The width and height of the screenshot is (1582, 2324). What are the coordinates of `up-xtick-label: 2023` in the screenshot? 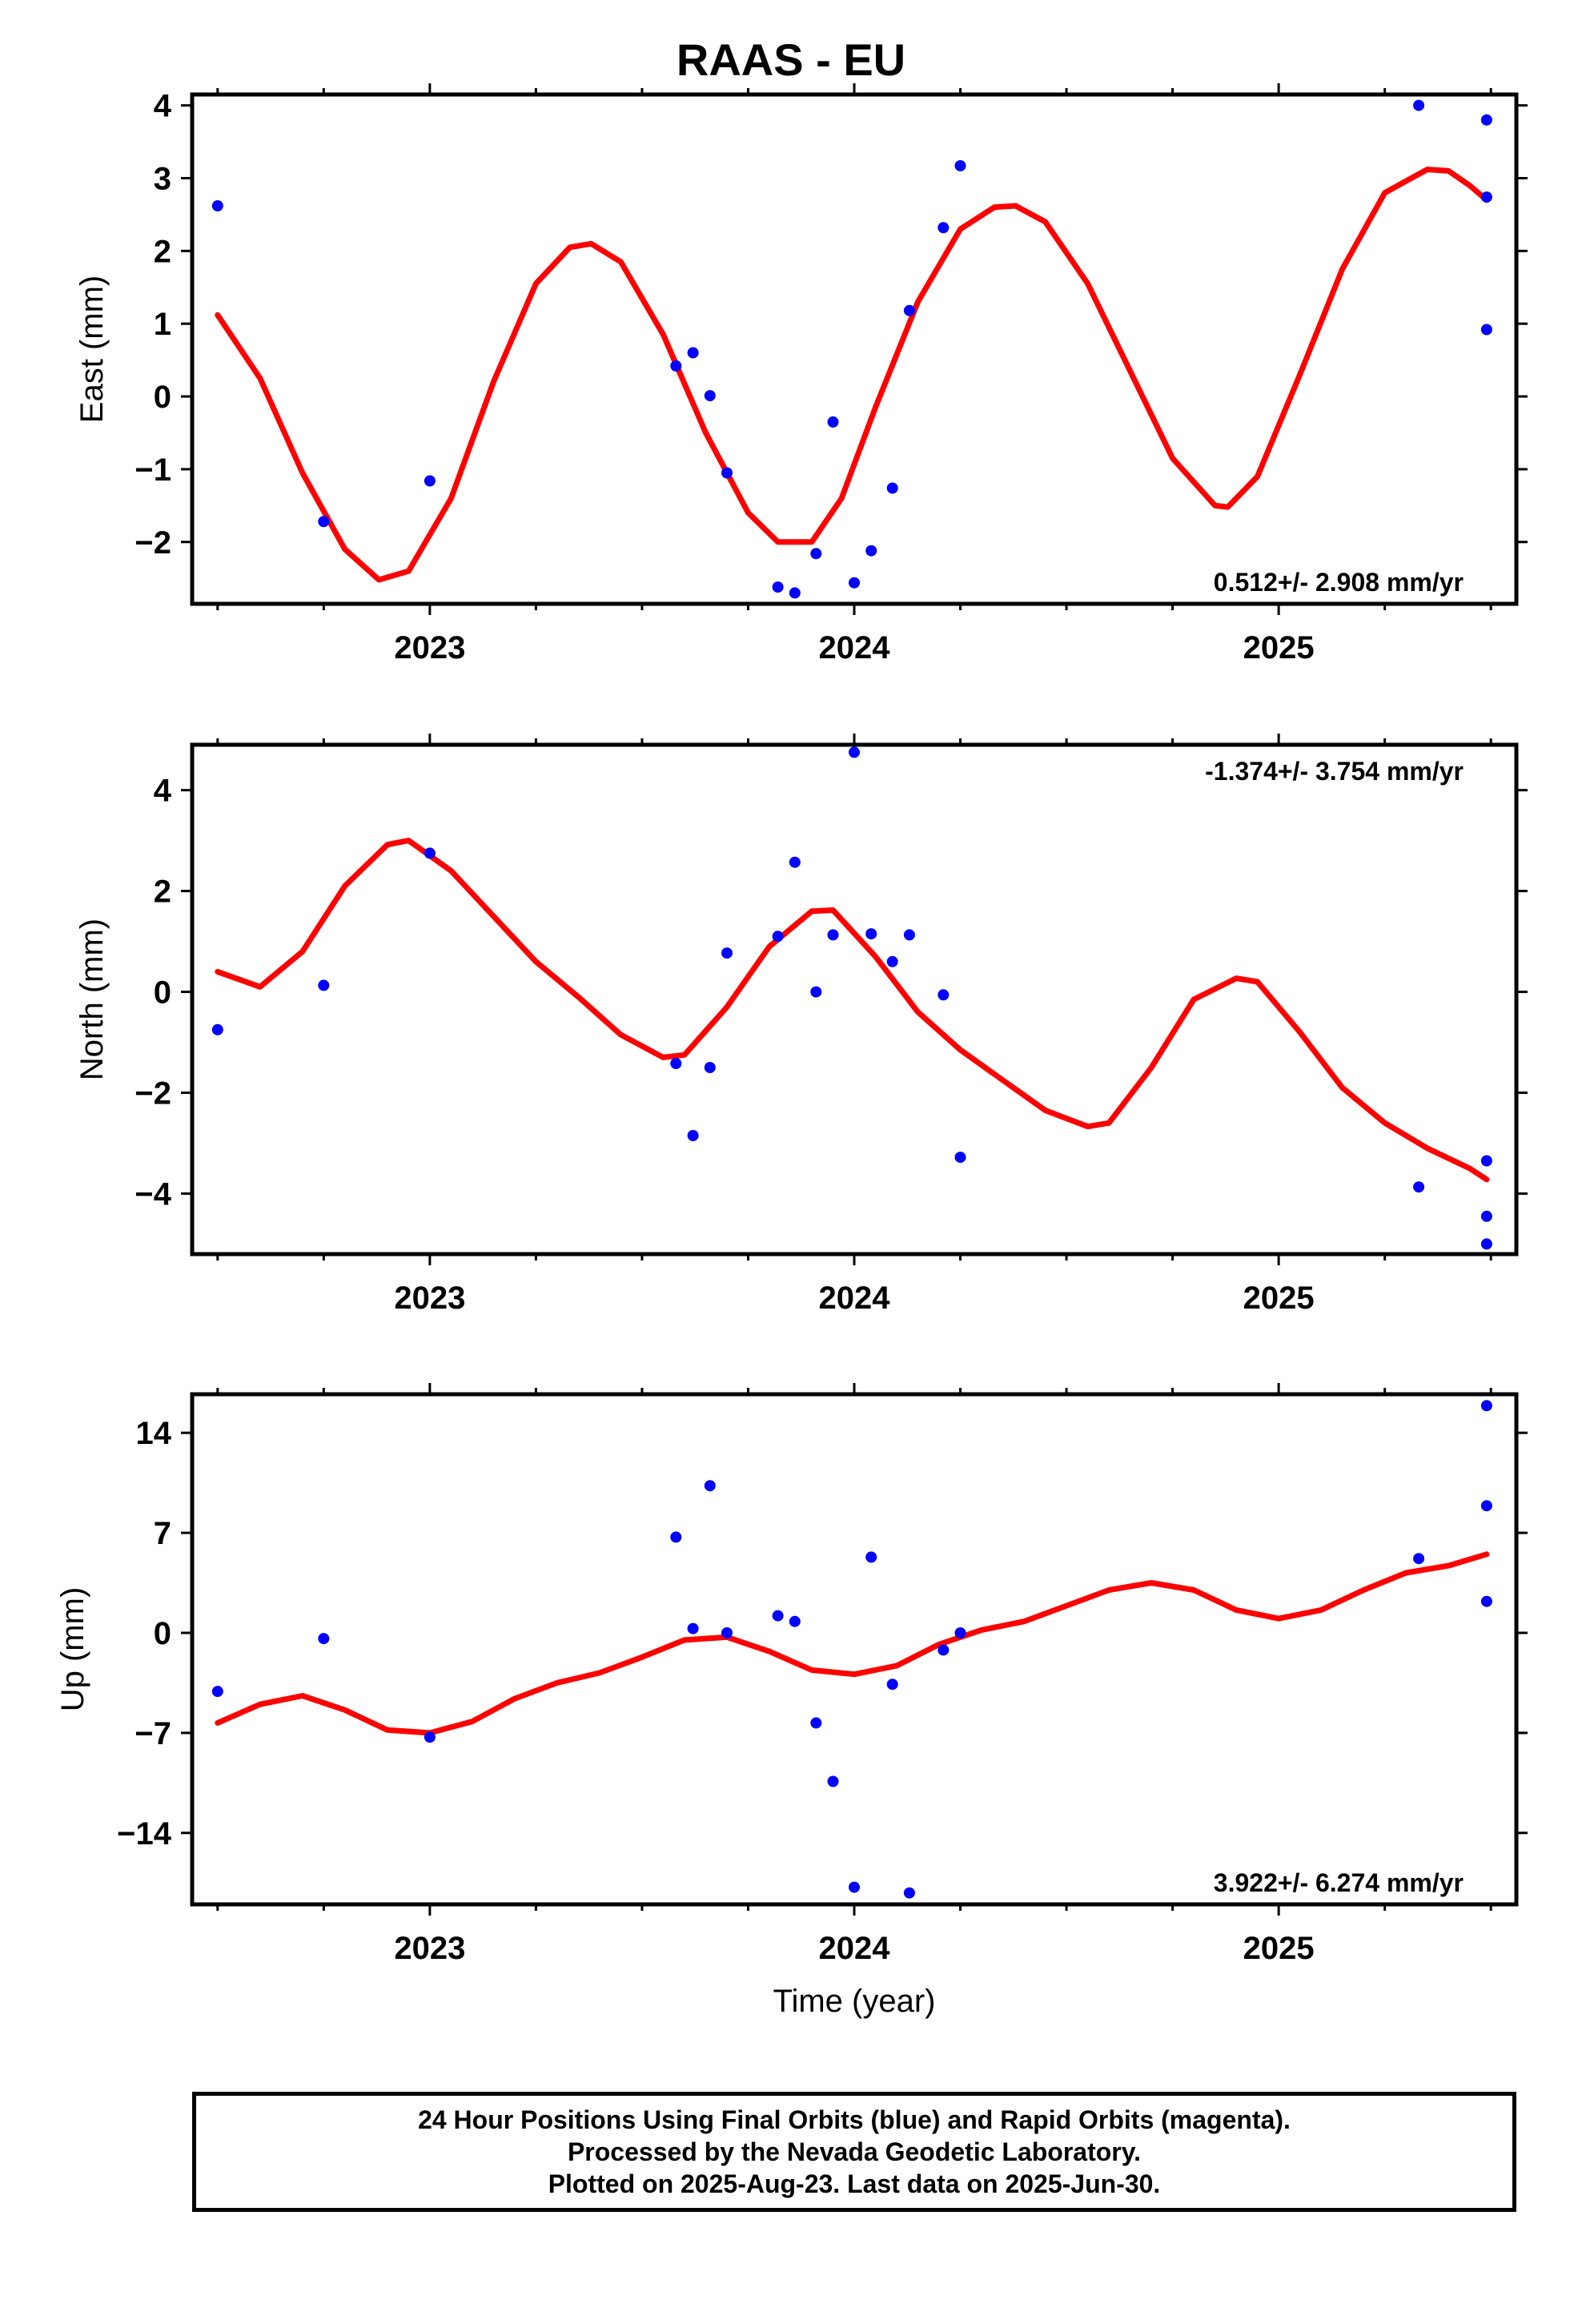 It's located at (430, 1949).